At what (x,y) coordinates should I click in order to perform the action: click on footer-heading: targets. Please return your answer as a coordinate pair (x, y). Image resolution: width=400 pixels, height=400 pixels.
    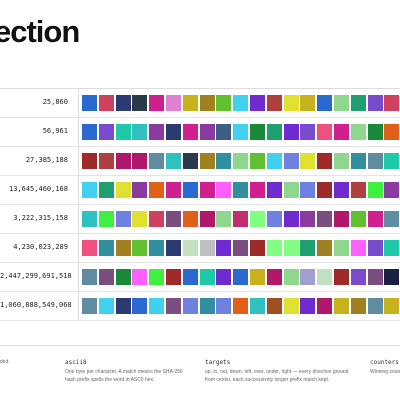
    Looking at the image, I should click on (218, 362).